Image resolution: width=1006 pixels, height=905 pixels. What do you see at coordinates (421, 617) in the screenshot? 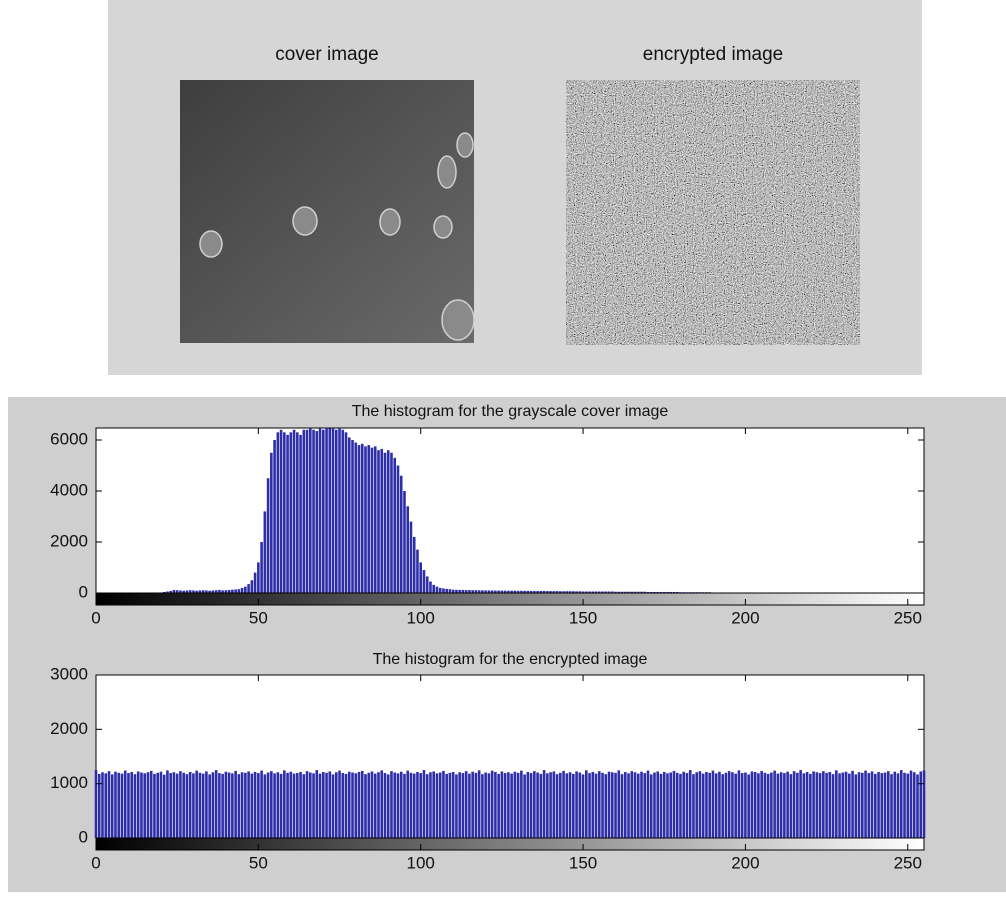
I see `x-tick-label: 100` at bounding box center [421, 617].